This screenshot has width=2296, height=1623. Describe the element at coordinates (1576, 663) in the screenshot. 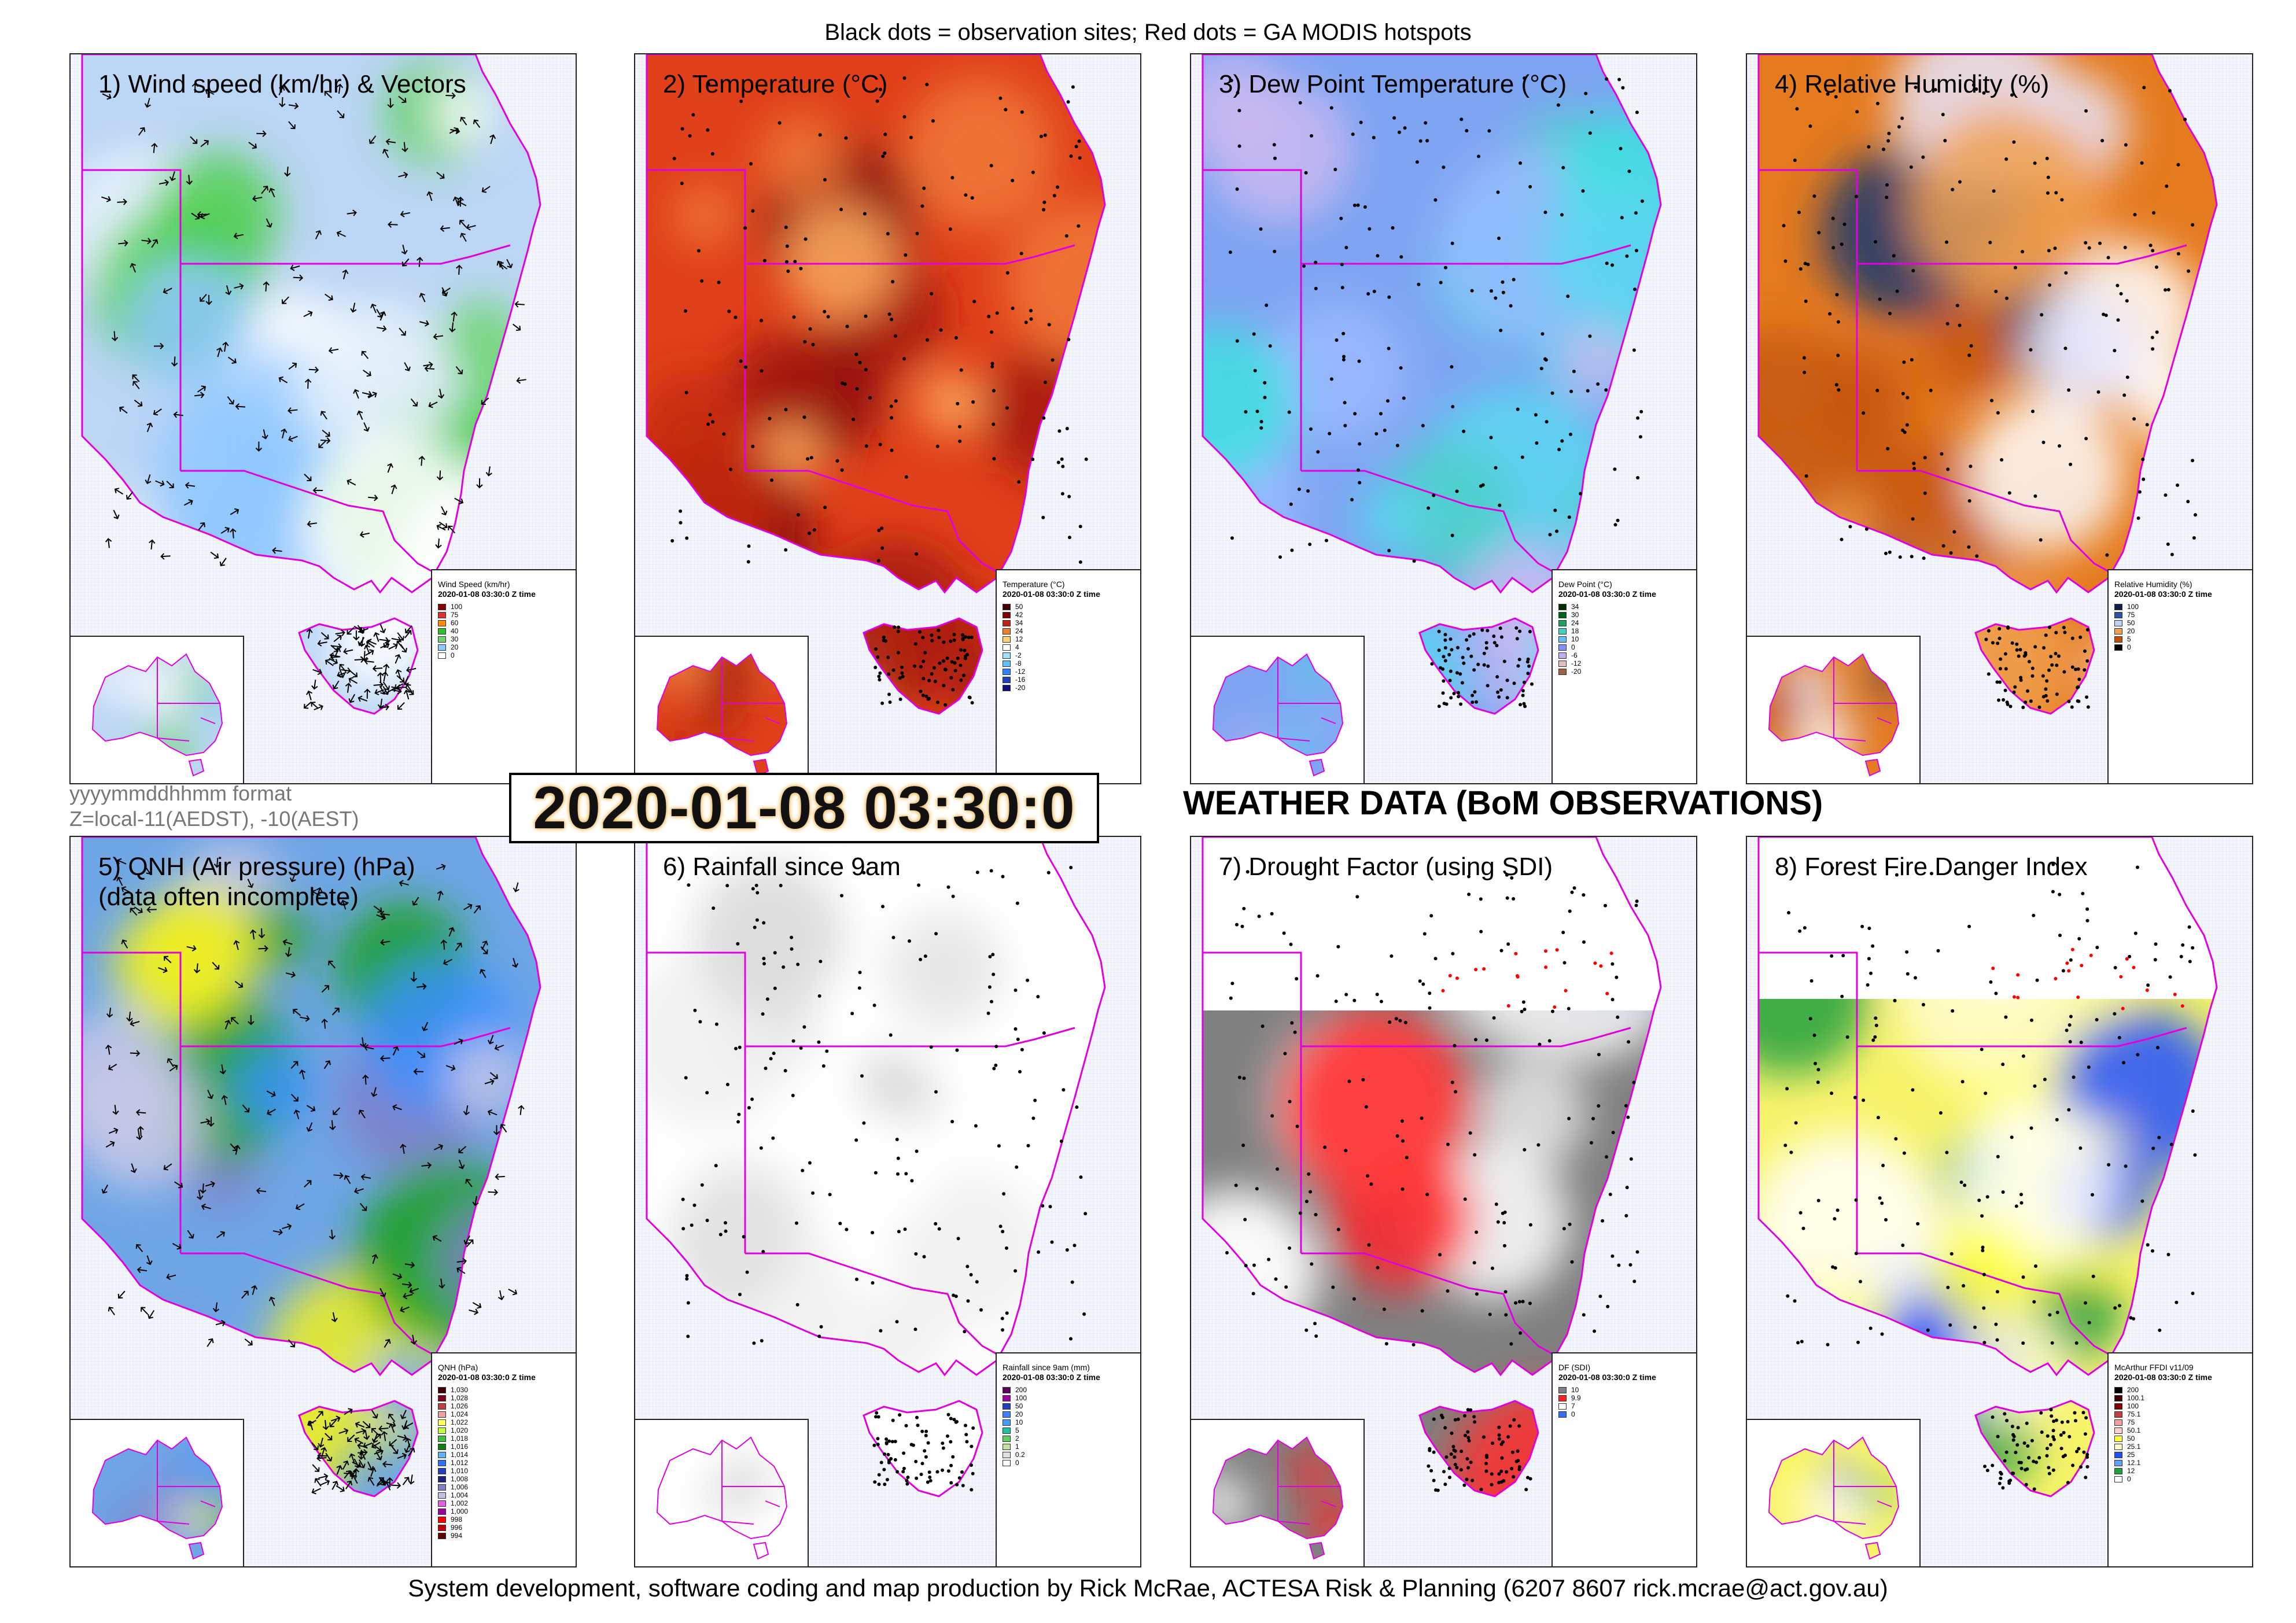

I see `legend-value: -12` at that location.